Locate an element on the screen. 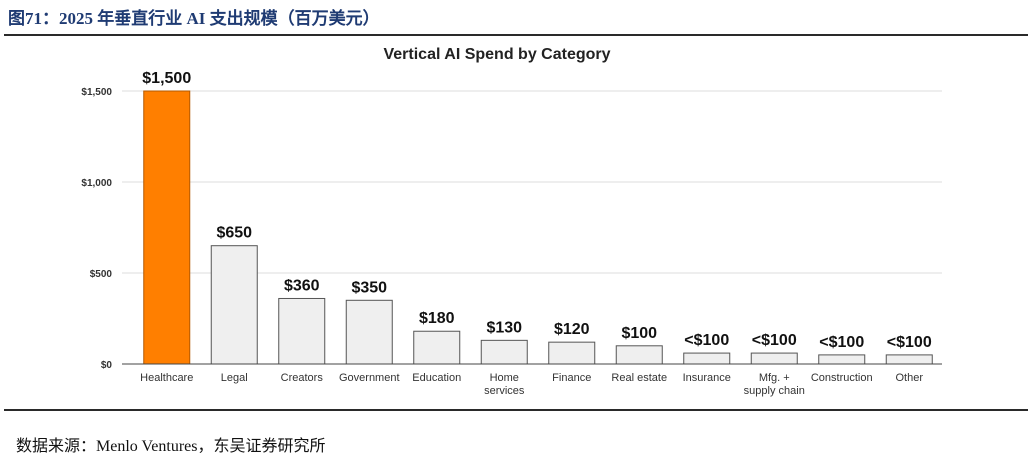 This screenshot has height=459, width=1032. y-axis: $0 $500 $1,000 $1,500 is located at coordinates (96, 229).